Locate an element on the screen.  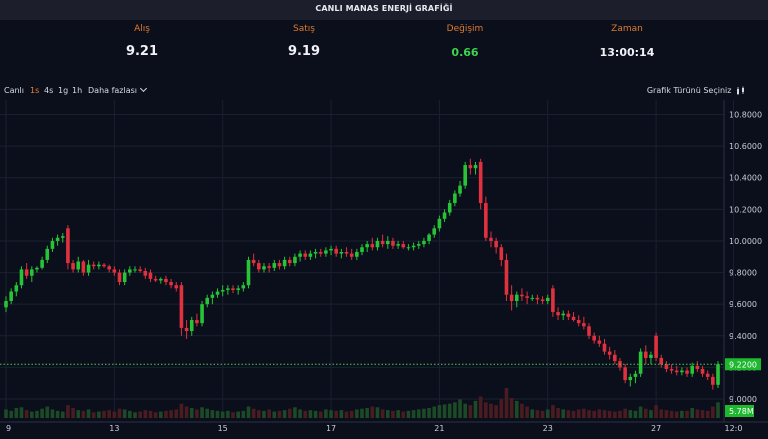
volume-badge is located at coordinates (739, 411).